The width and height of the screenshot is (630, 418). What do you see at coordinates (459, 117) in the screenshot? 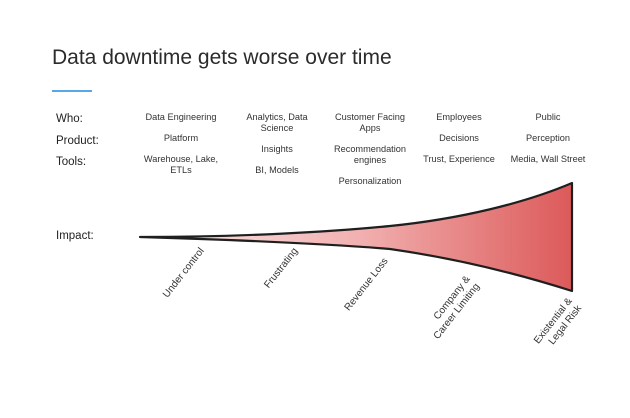
I see `who-cell: Employees` at bounding box center [459, 117].